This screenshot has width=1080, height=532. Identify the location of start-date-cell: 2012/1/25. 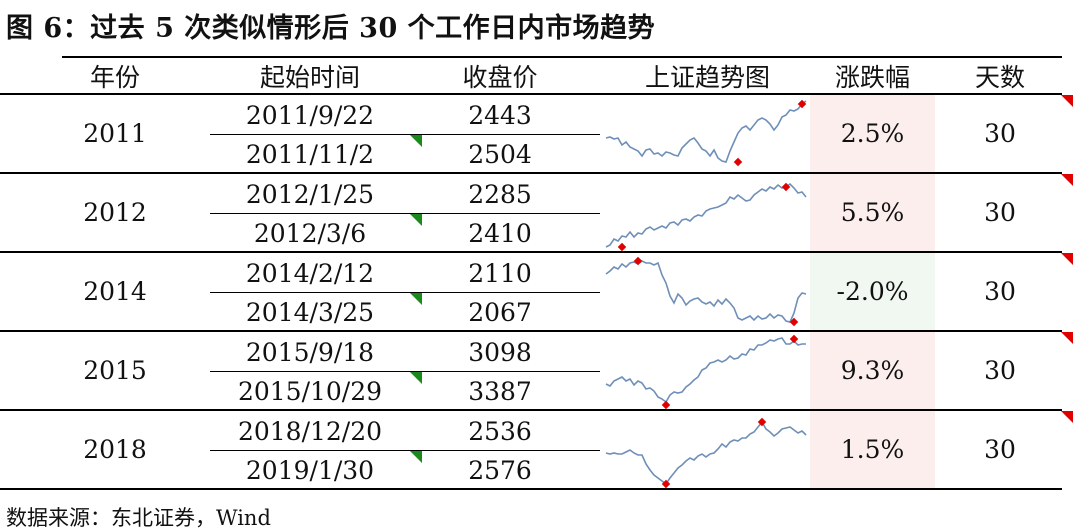
(310, 194).